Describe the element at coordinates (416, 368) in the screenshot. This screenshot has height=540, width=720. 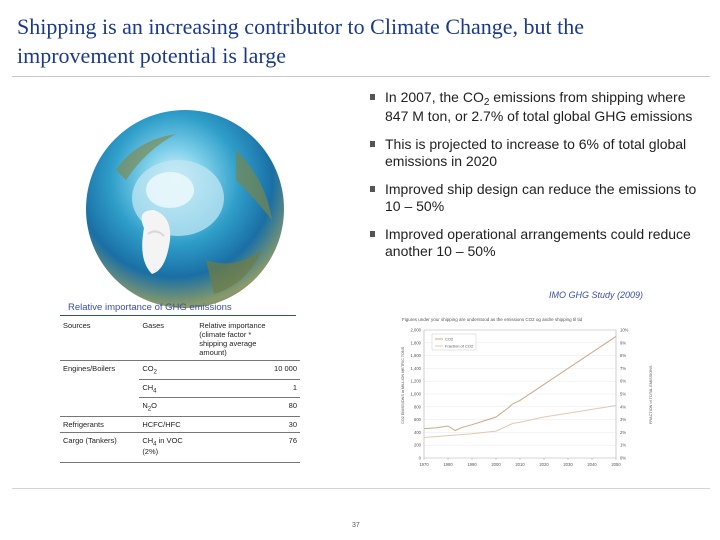
I see `chart-y-tick-label: 1,400` at that location.